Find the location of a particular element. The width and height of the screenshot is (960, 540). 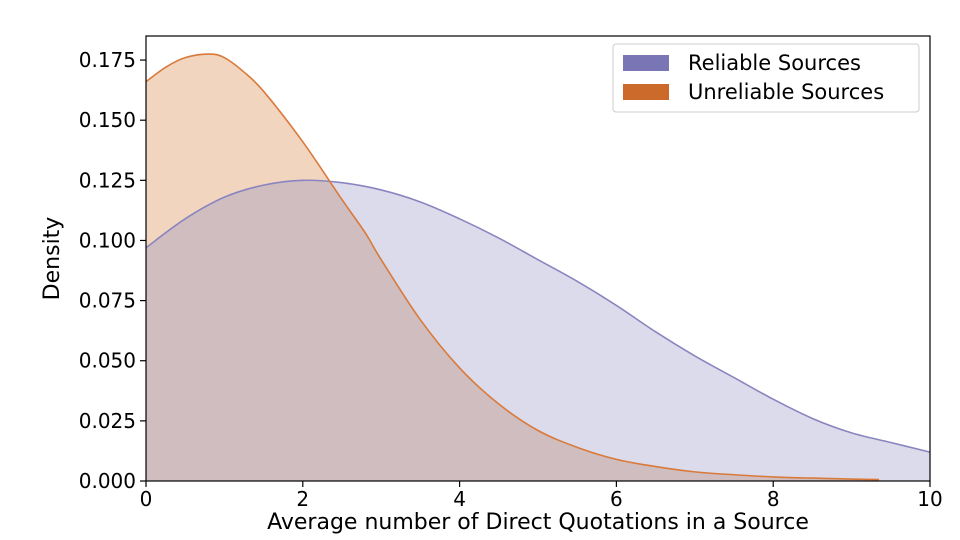

x-tick-label: 10 is located at coordinates (929, 499).